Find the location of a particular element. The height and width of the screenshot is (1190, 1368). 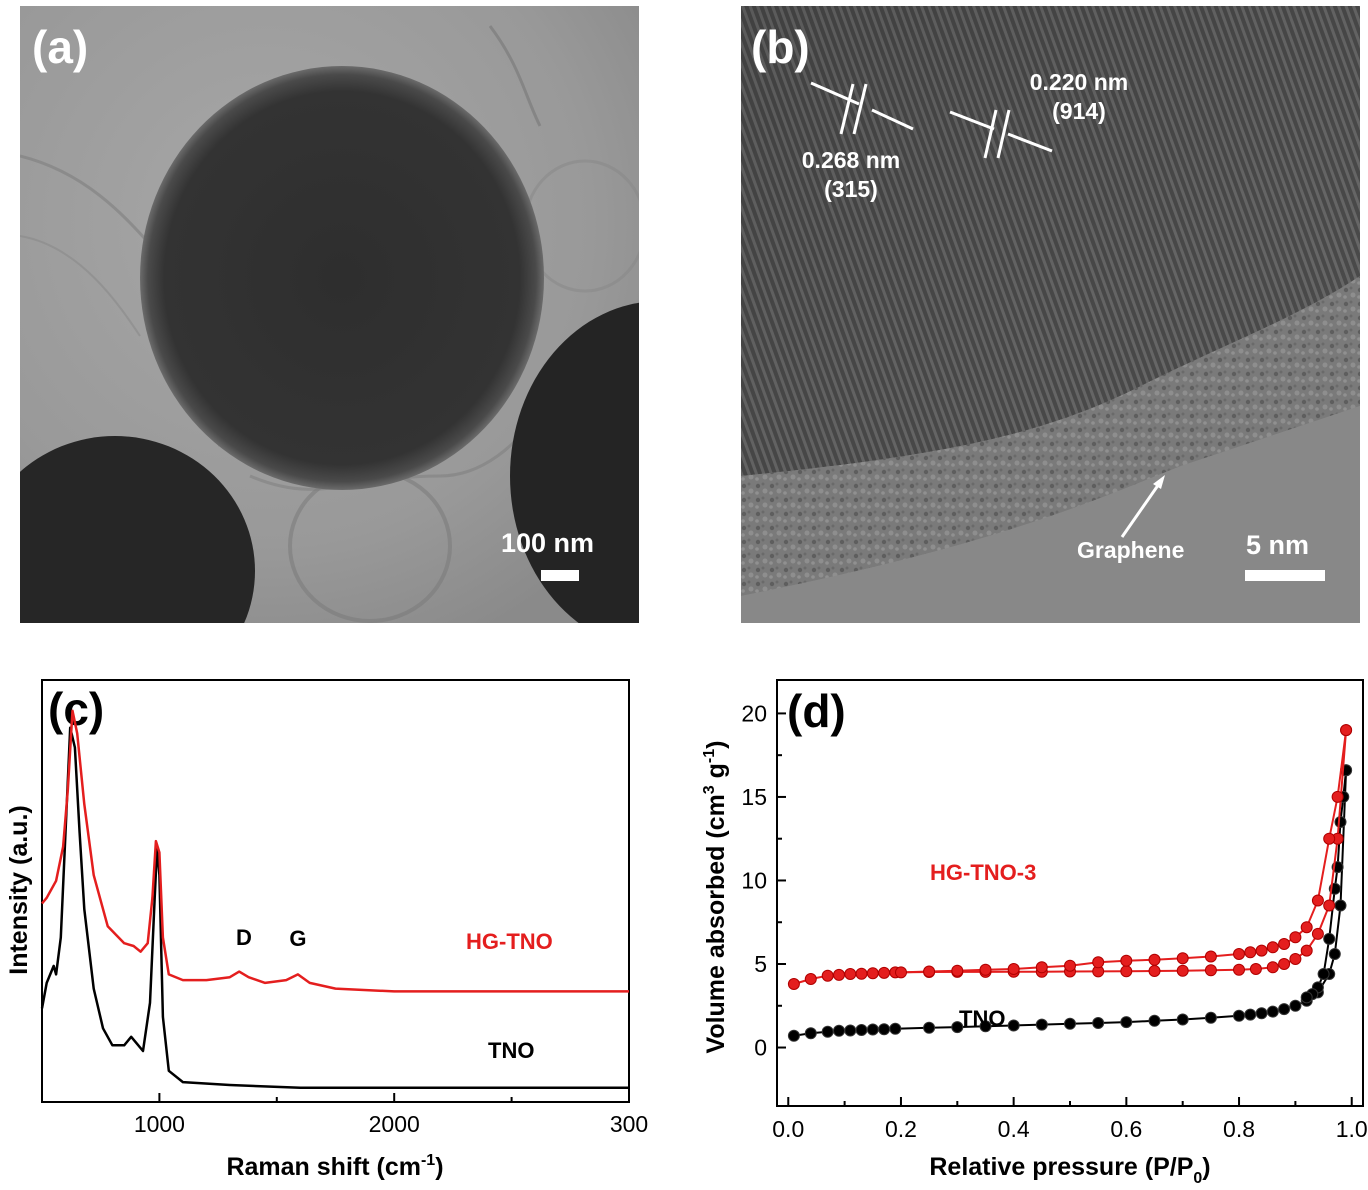

raman-series-hg-tno is located at coordinates (335, 851).